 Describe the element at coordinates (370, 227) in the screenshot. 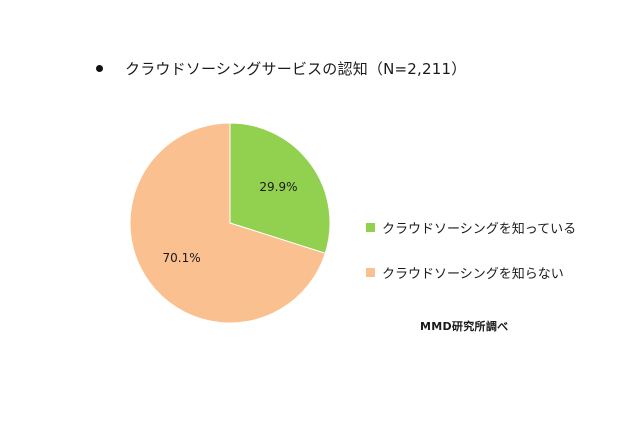

I see `legend-swatch-know` at that location.